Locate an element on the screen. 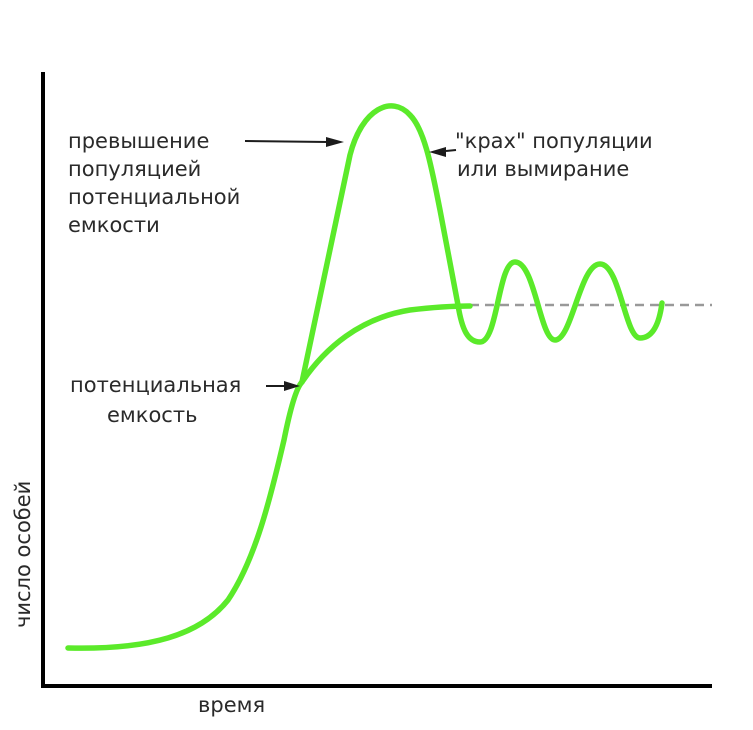 Image resolution: width=753 pixels, height=730 pixels. capacity-arrow is located at coordinates (283, 386).